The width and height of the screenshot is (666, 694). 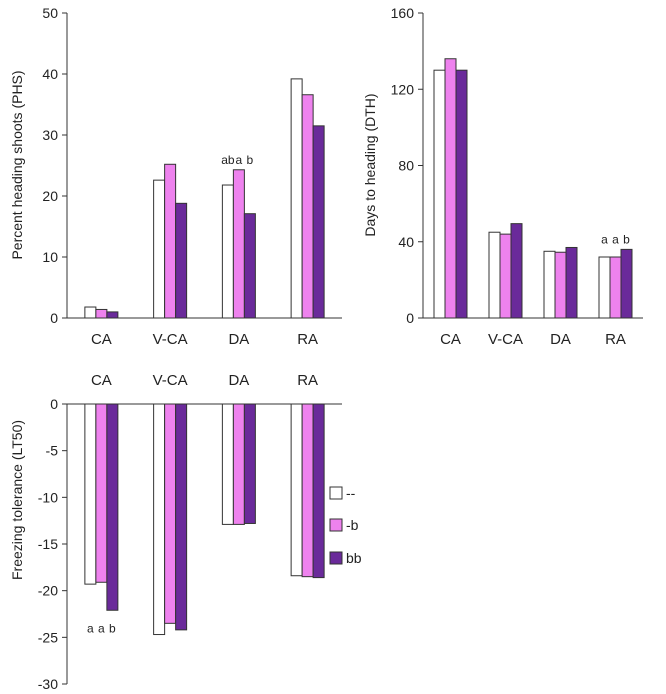 I want to click on y-axis-title: Days to heading (DTH), so click(x=370, y=164).